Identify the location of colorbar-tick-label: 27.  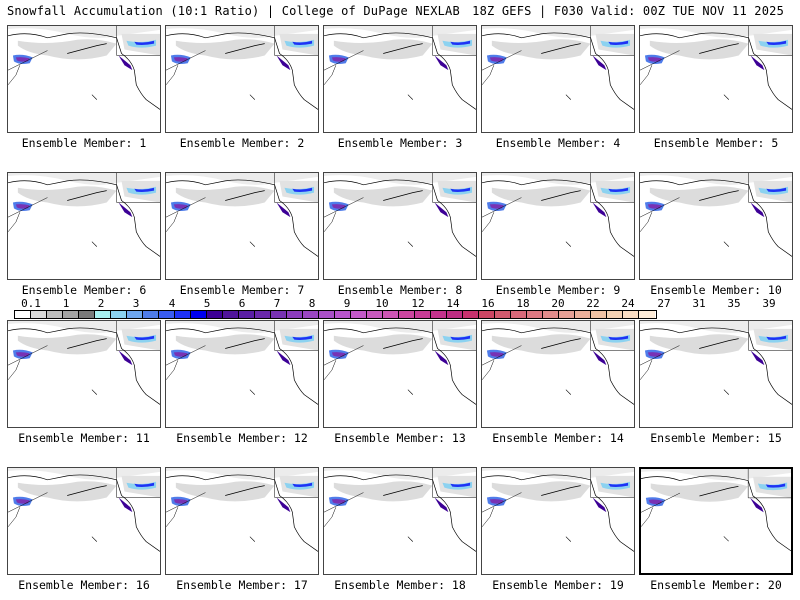
(664, 303).